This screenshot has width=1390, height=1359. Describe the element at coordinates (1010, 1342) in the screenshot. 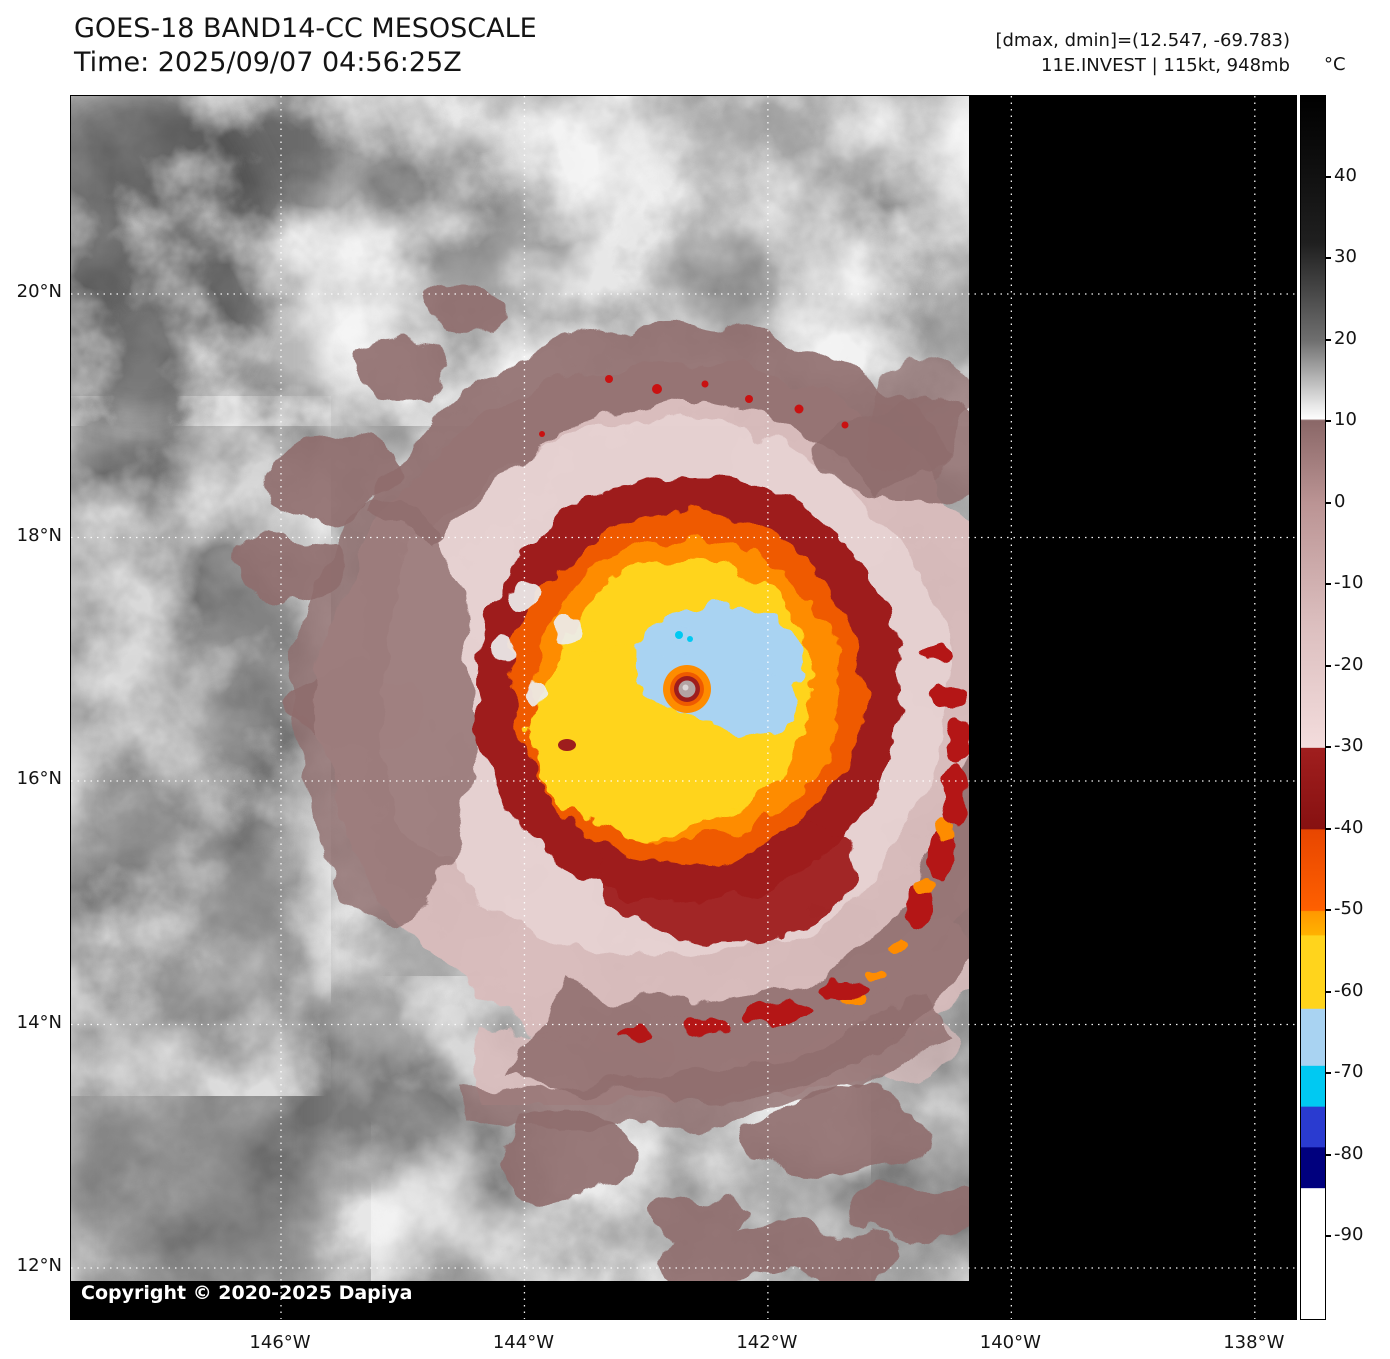

I see `lon-tick-label: 140°W` at that location.